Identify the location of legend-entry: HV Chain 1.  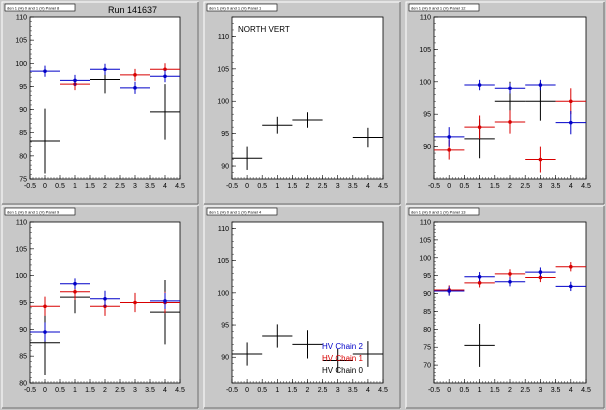
(342, 358).